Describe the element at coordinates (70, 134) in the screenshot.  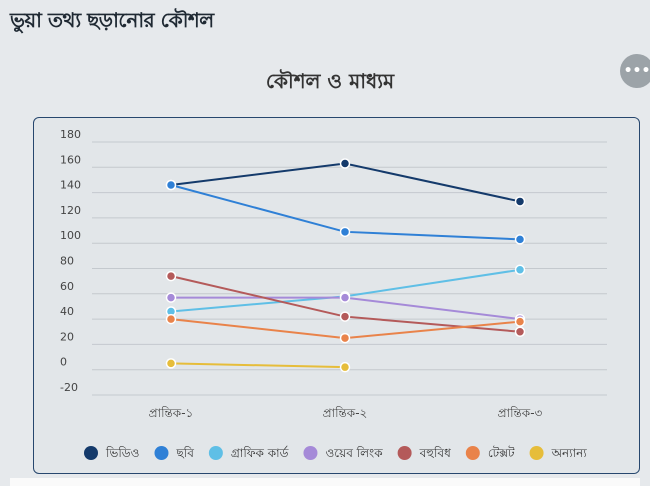
I see `y-tick-label: 180` at that location.